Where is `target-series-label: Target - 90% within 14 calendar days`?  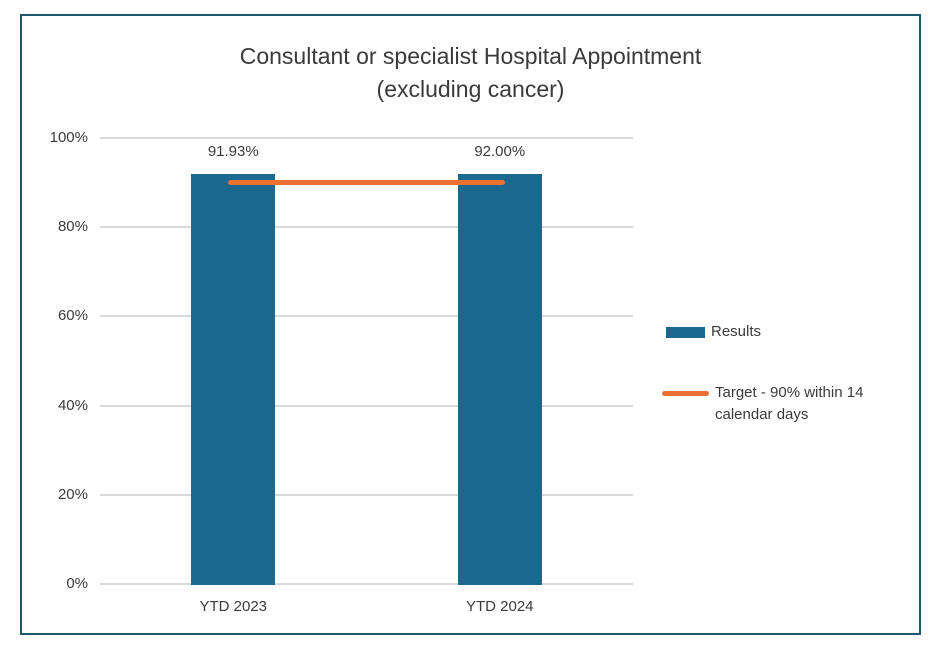
target-series-label: Target - 90% within 14 calendar days is located at coordinates (789, 404).